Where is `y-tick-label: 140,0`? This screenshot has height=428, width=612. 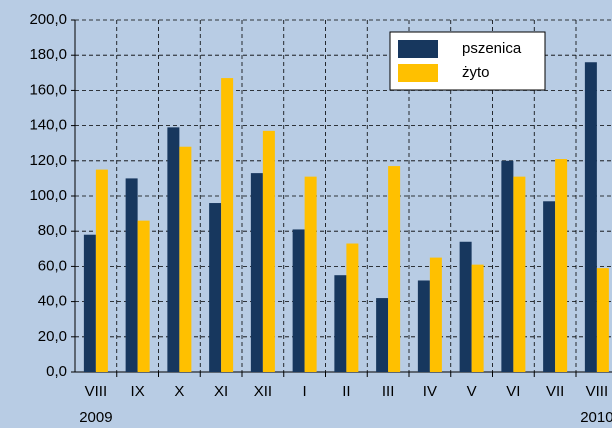 y-tick-label: 140,0 is located at coordinates (48, 125).